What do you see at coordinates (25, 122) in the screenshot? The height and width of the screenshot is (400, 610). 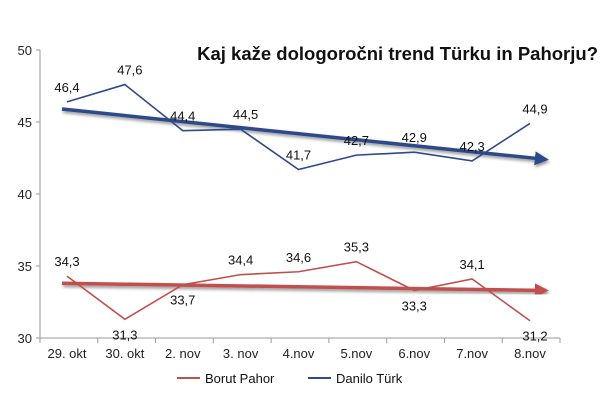 I see `y-tick-label: 45` at bounding box center [25, 122].